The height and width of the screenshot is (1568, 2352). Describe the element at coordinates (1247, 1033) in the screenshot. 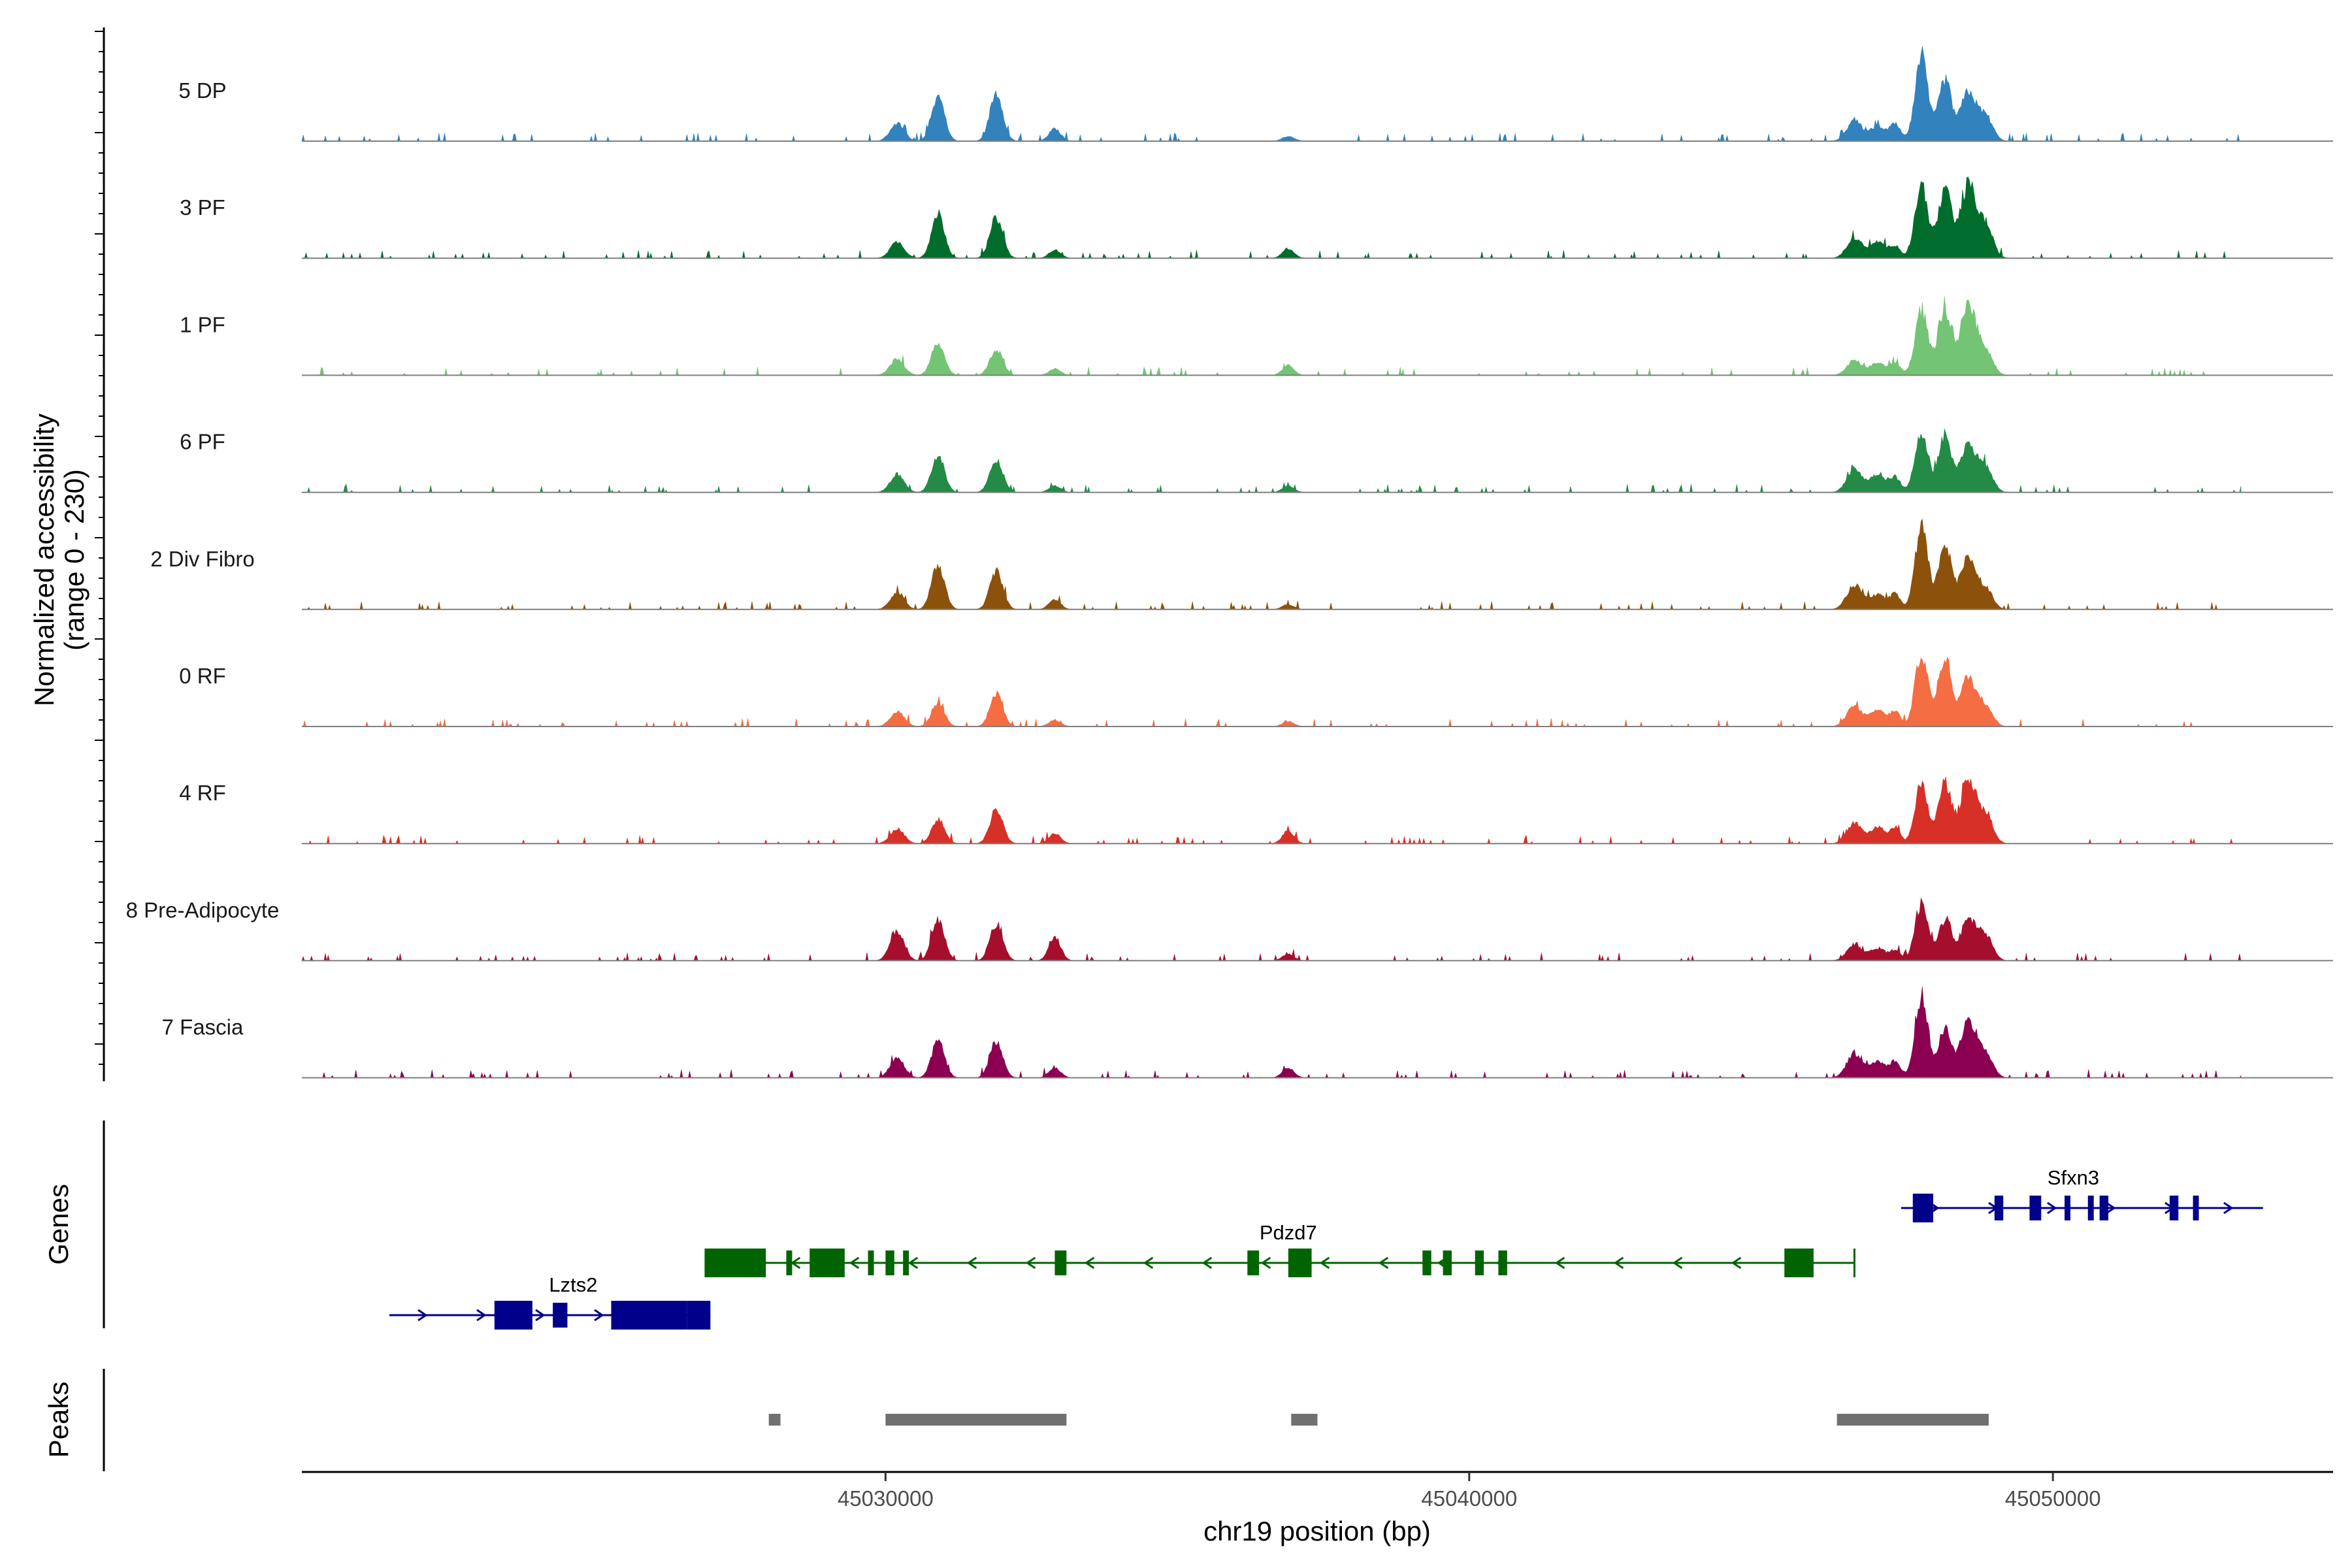

I see `track-7-fascia: 7 Fascia` at that location.